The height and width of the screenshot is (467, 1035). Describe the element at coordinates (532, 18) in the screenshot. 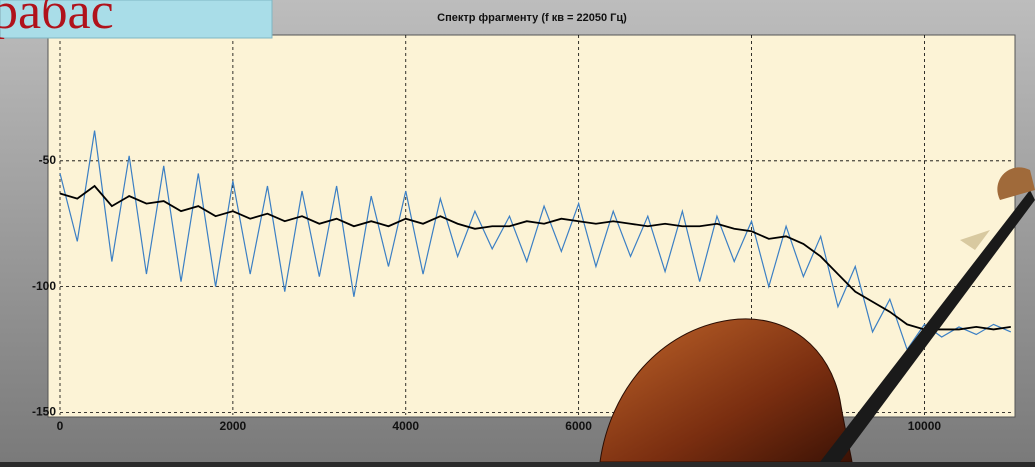

I see `chart-title: Спектр фрагменту (f кв = 22050 Гц)` at that location.